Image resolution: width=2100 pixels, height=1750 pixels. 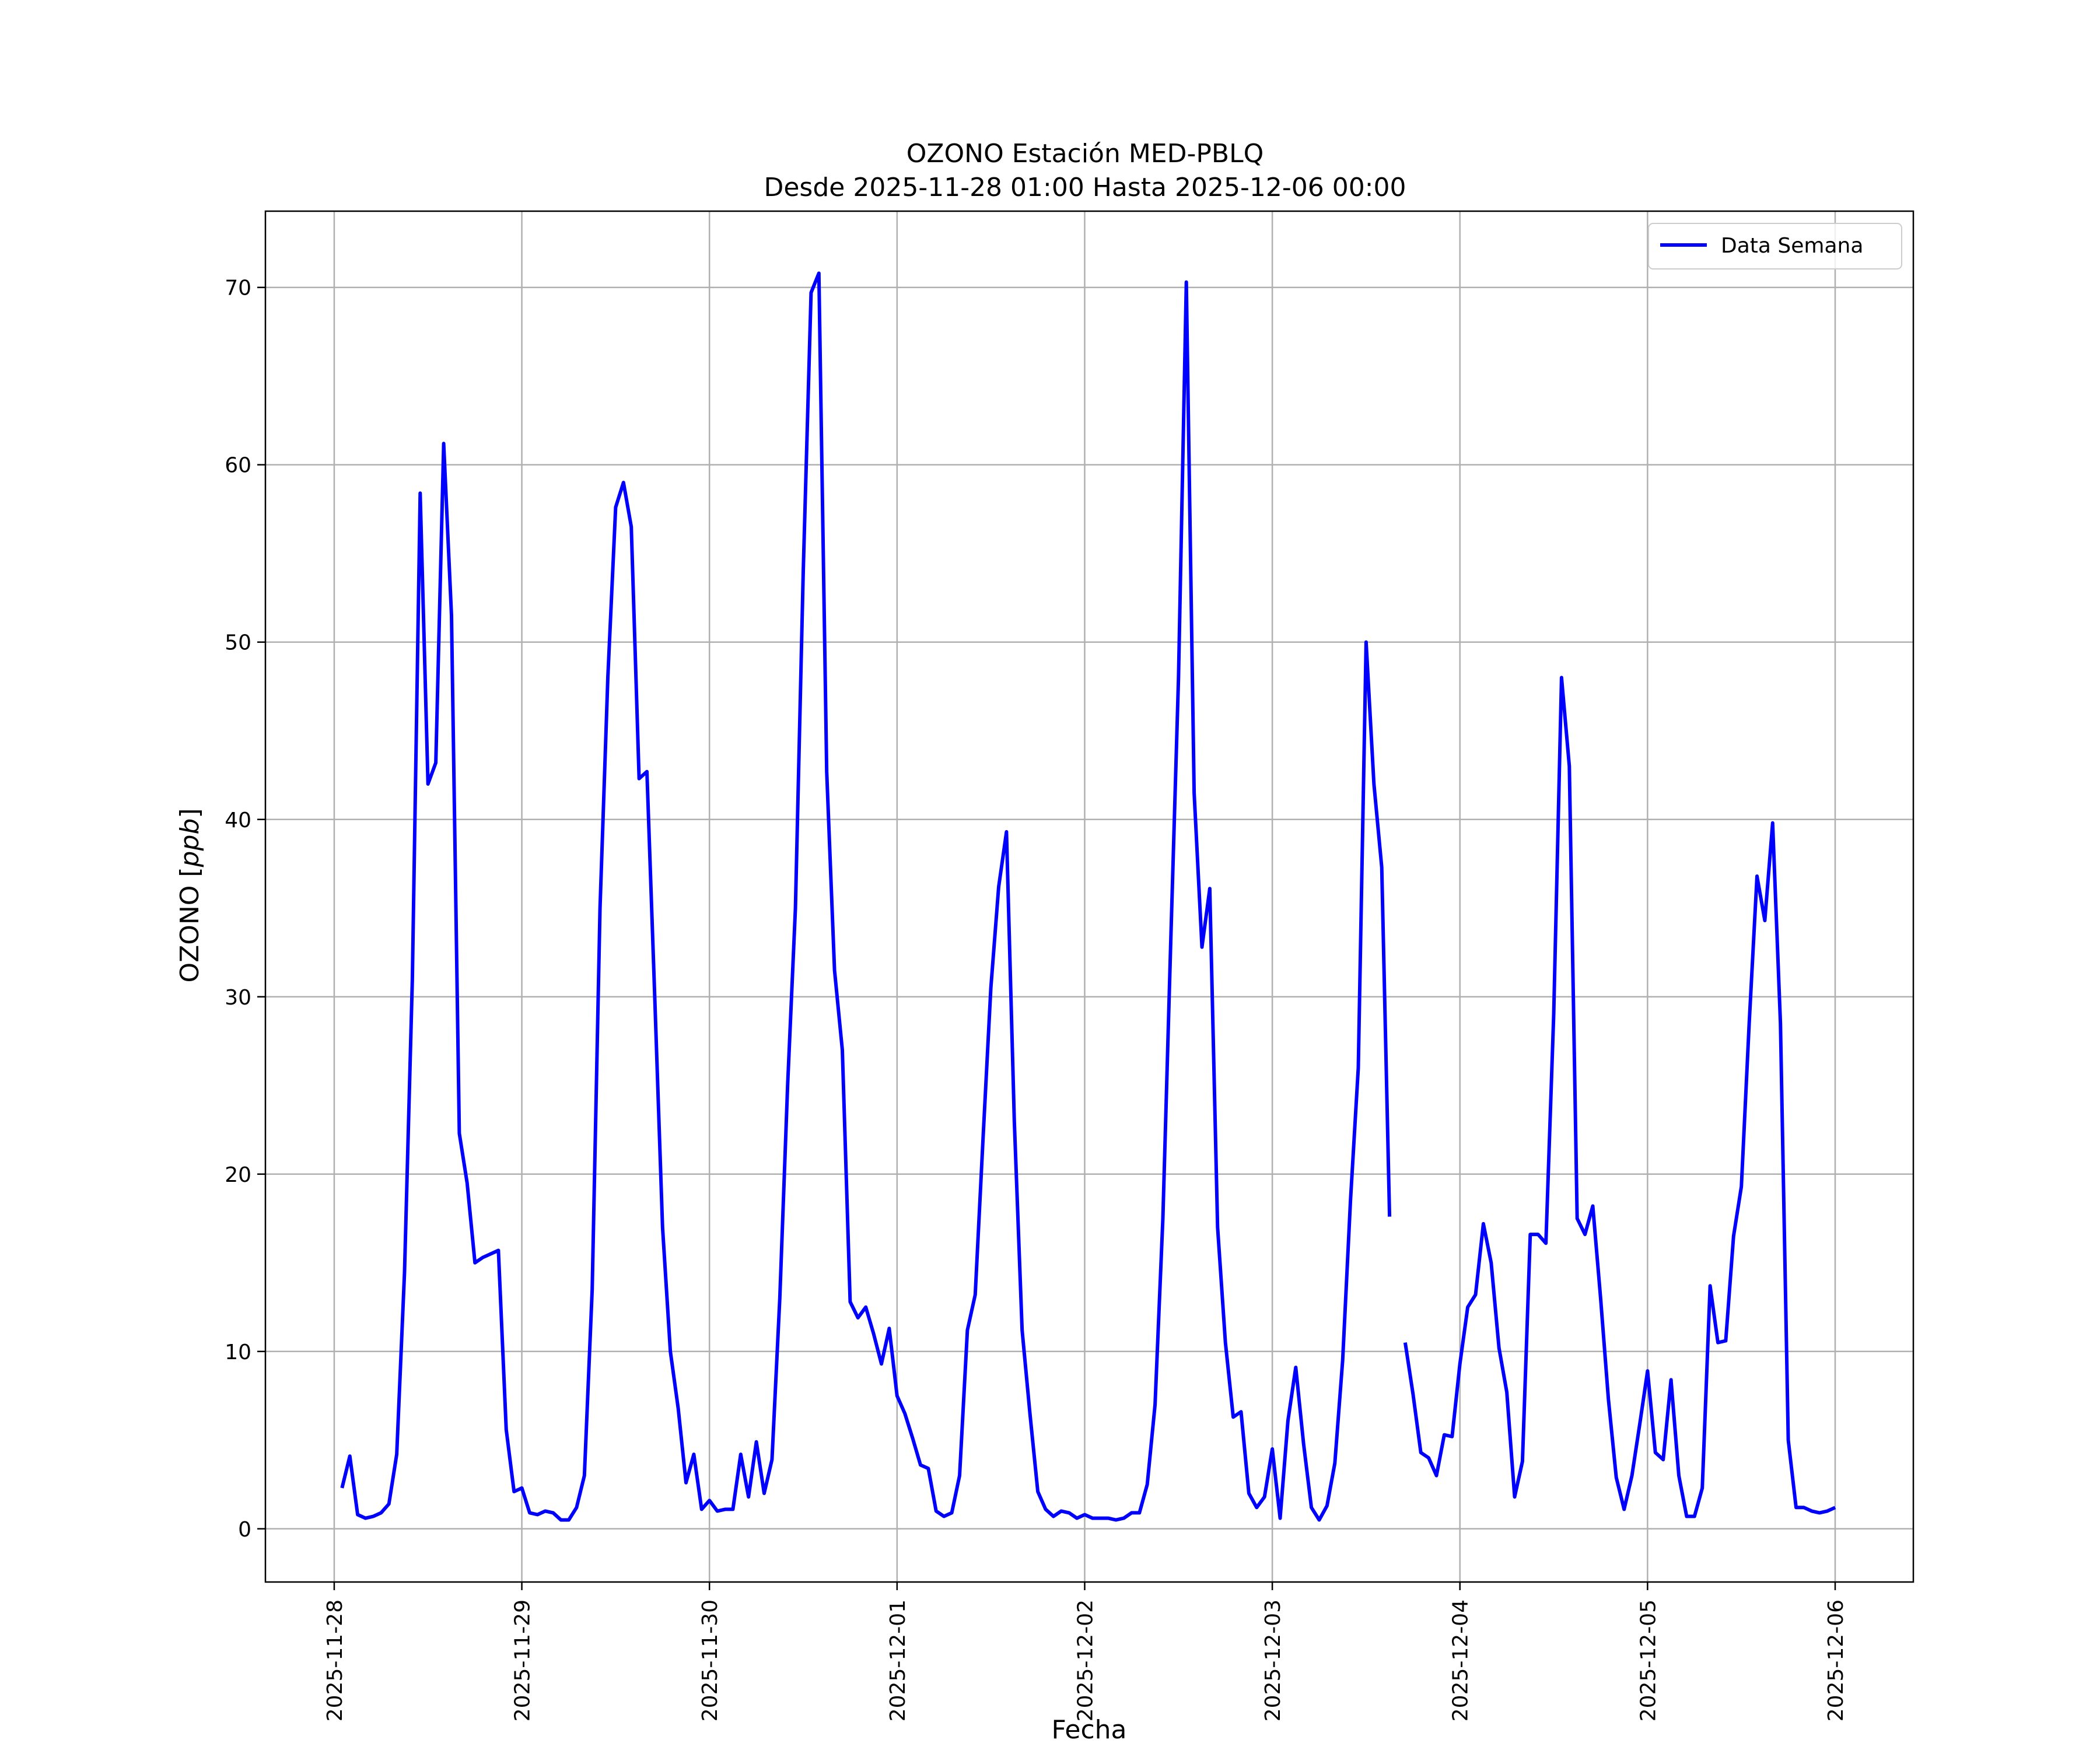 What do you see at coordinates (335, 1660) in the screenshot?
I see `x-tick-label: 2025-11-28` at bounding box center [335, 1660].